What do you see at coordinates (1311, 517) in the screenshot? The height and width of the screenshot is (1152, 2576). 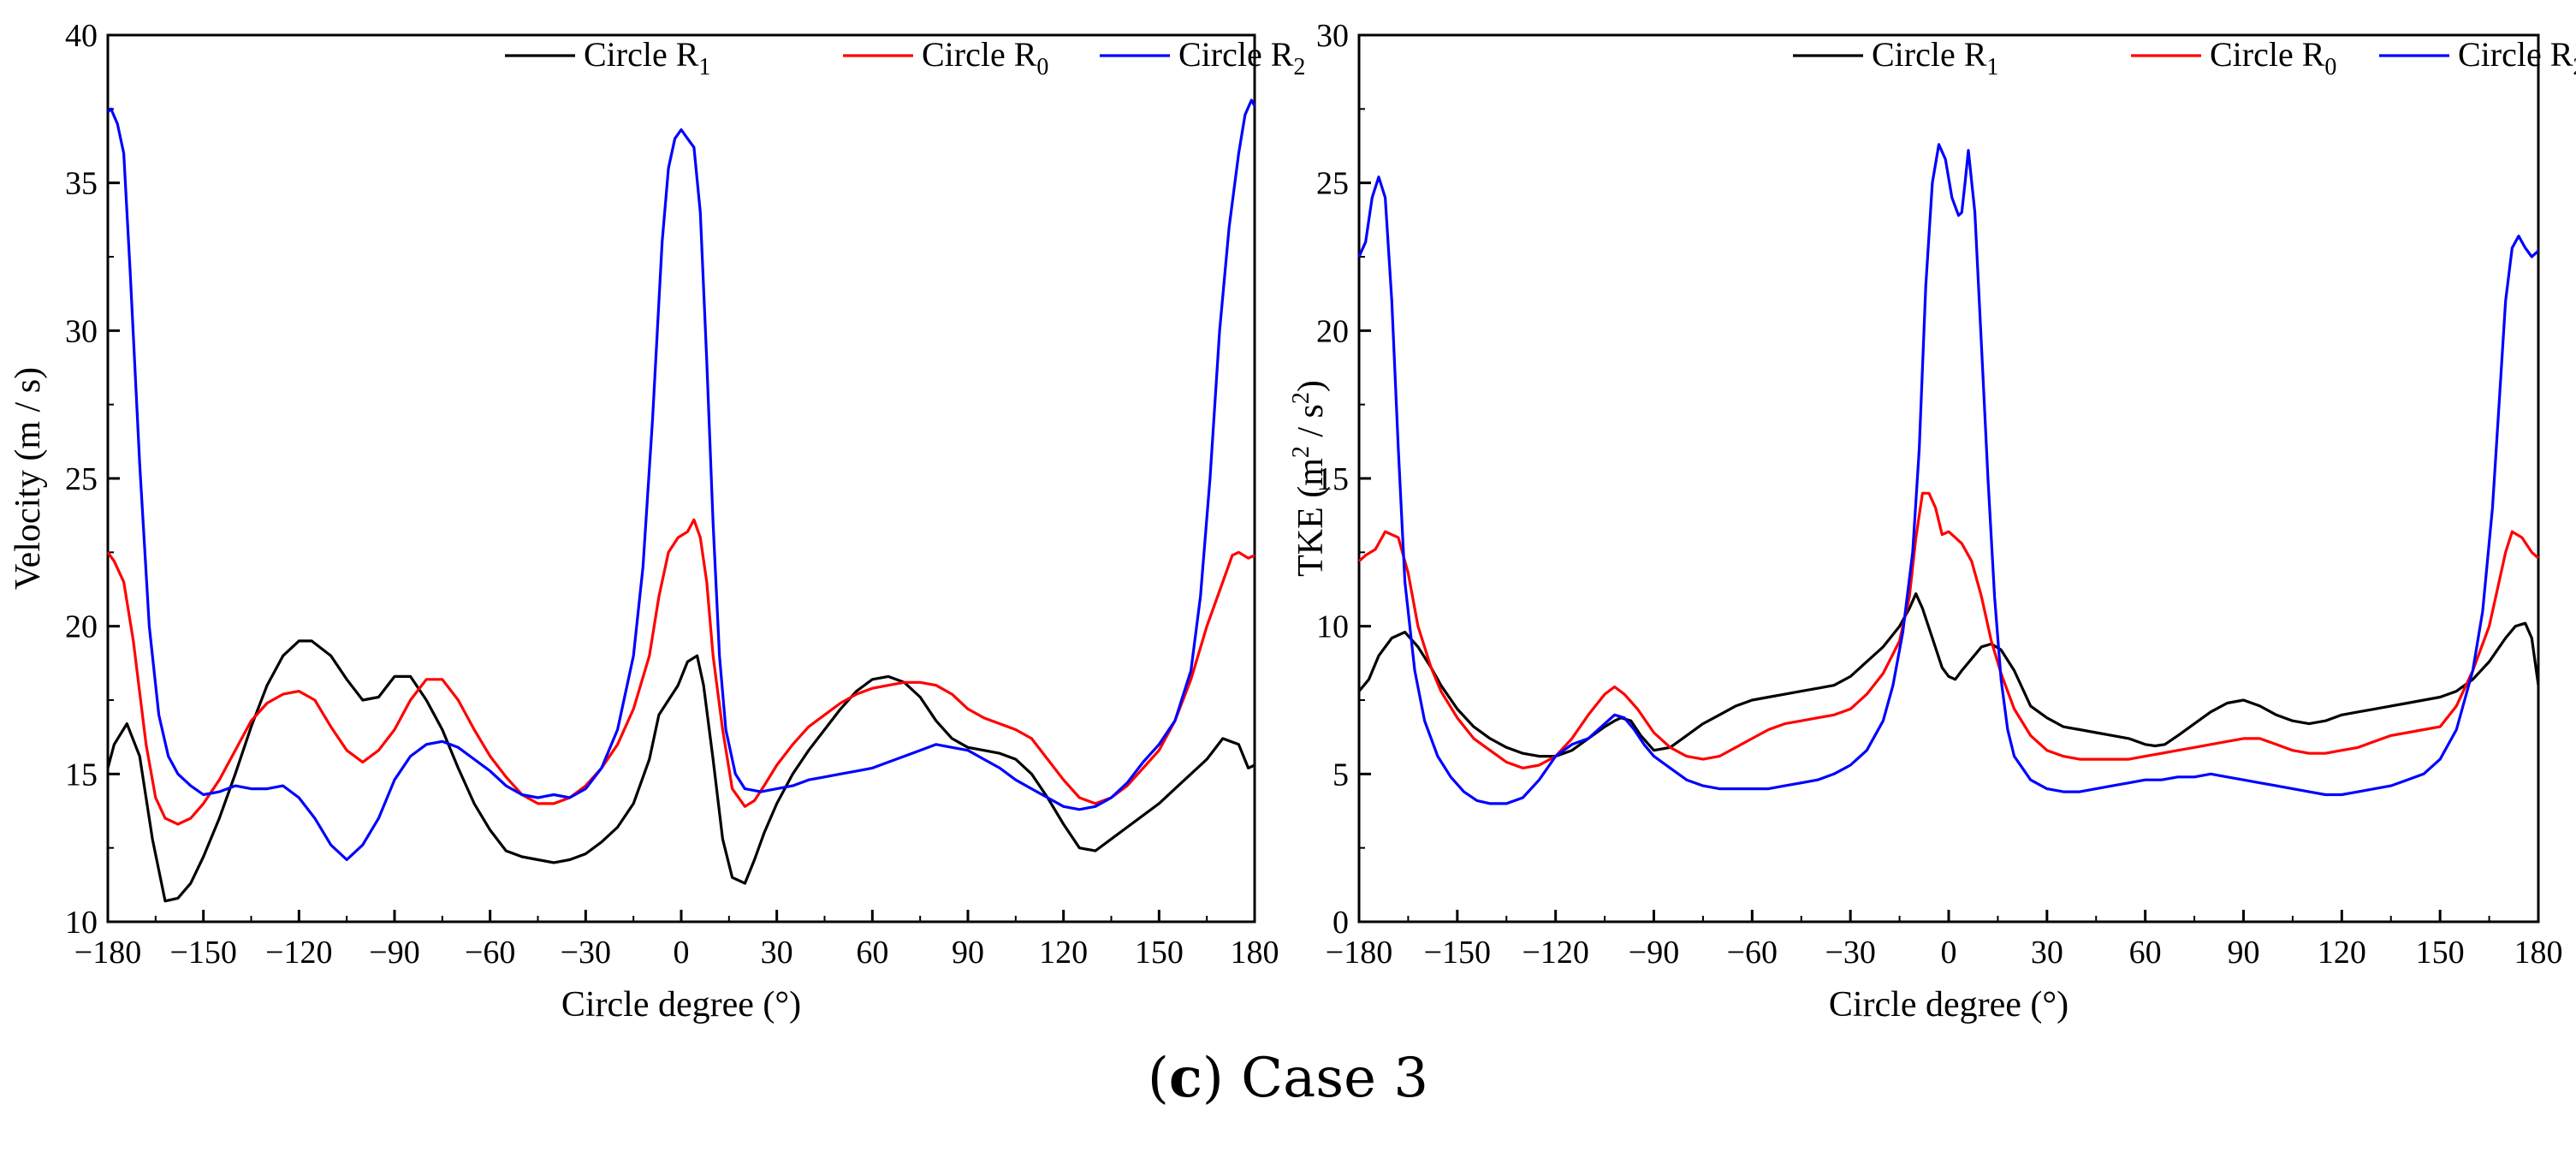 I see `y-label-text: TKE (m` at bounding box center [1311, 517].